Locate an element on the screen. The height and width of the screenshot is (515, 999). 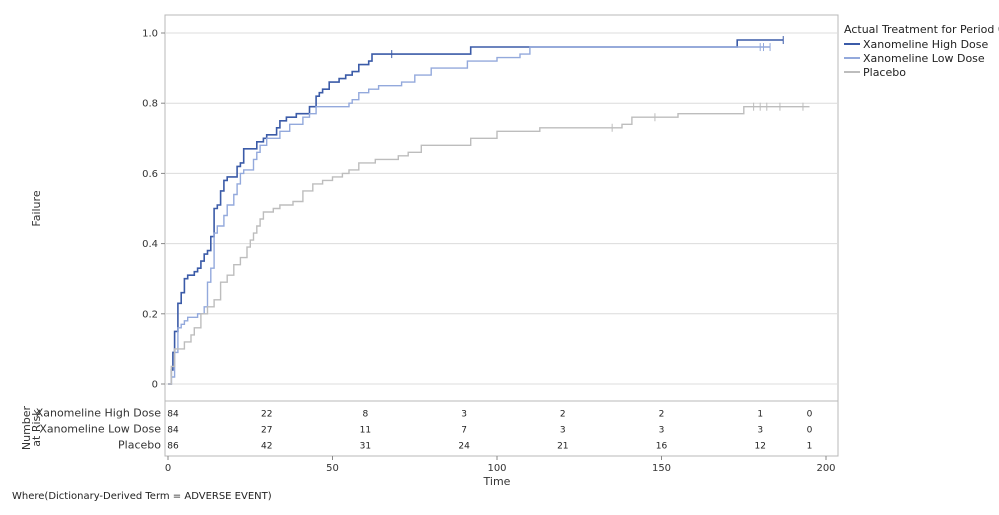
at-risk-count: 27 is located at coordinates (266, 431).